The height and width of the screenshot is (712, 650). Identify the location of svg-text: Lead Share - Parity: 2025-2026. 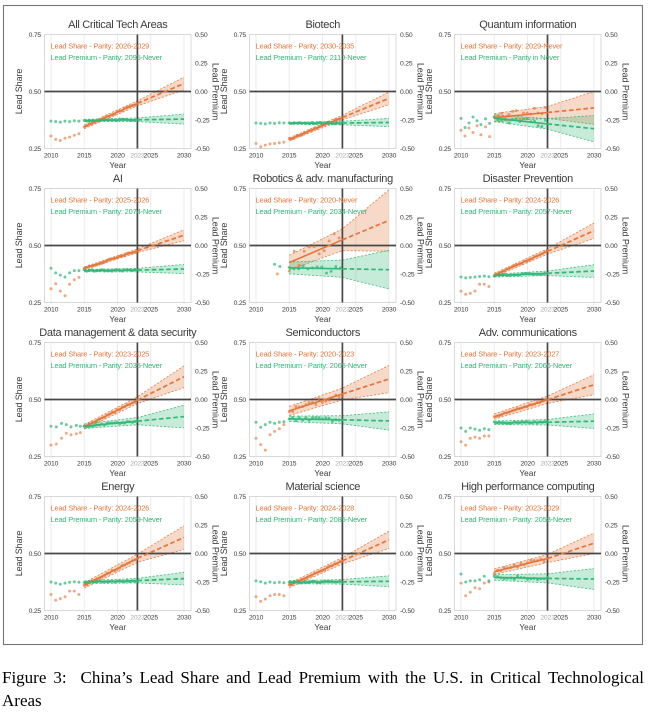
(100, 200).